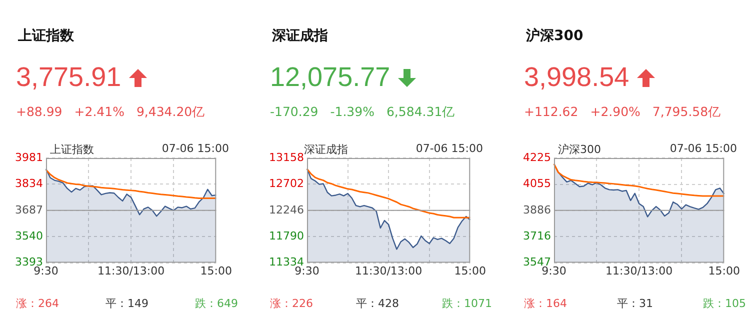 This screenshot has width=754, height=323. What do you see at coordinates (545, 303) in the screenshot?
I see `text: 涨：164` at bounding box center [545, 303].